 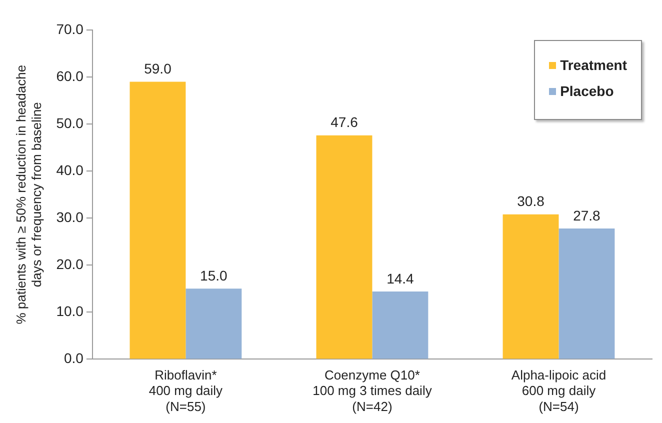 What do you see at coordinates (70, 311) in the screenshot?
I see `y-tick-label: 10.0` at bounding box center [70, 311].